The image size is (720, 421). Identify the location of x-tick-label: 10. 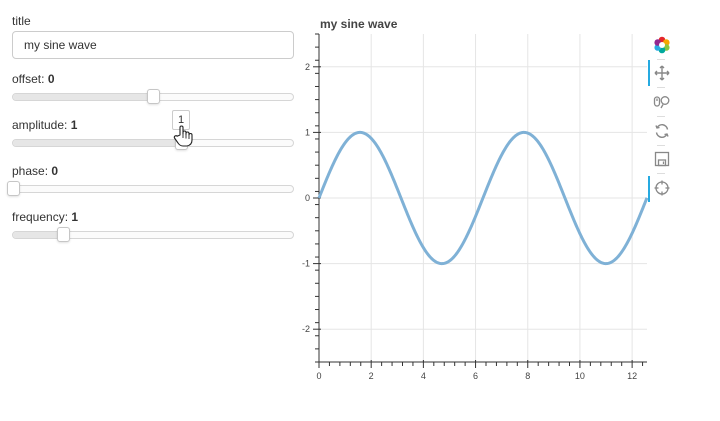
(580, 376).